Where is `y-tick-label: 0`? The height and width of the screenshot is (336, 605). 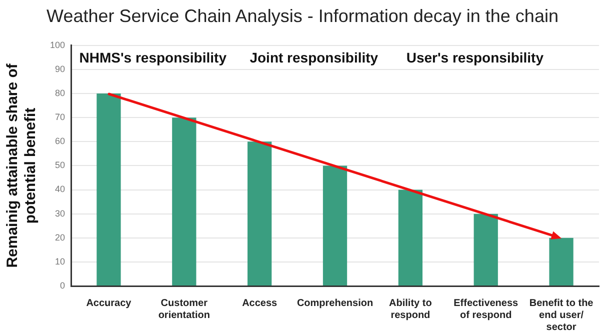
y-tick-label: 0 is located at coordinates (63, 285).